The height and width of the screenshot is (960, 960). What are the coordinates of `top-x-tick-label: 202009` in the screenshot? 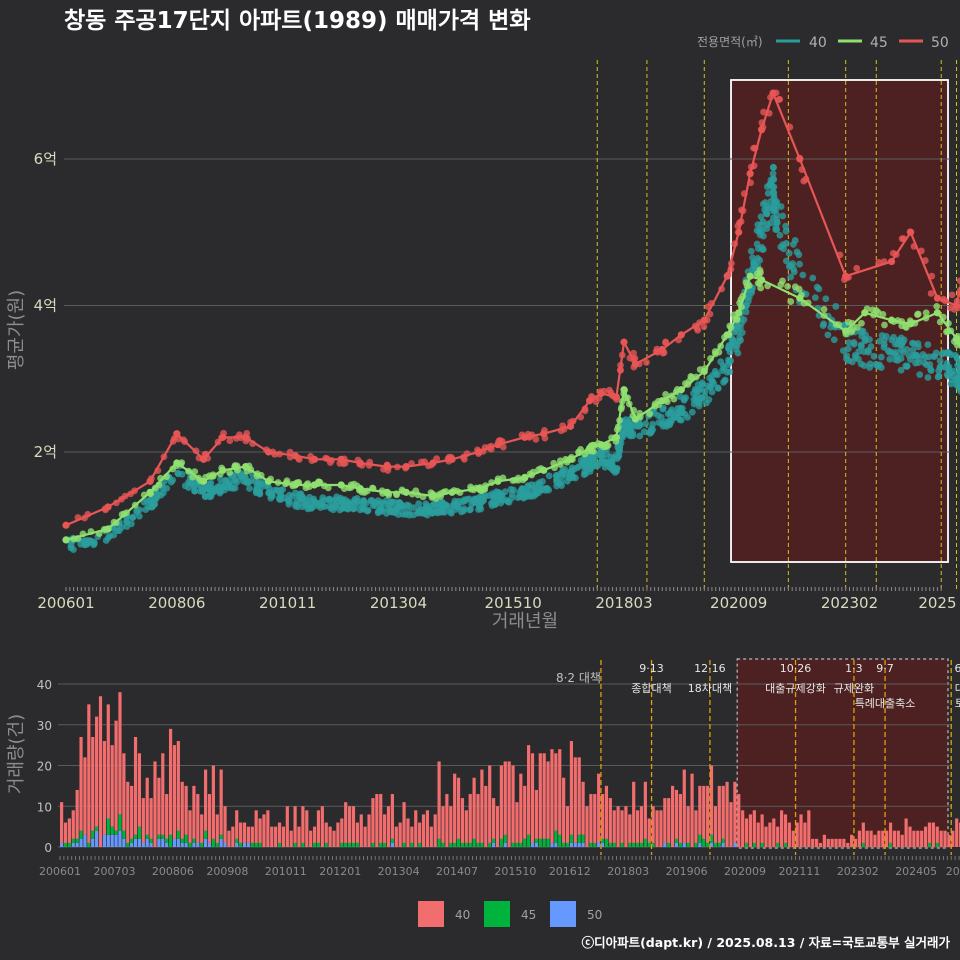 It's located at (738, 603).